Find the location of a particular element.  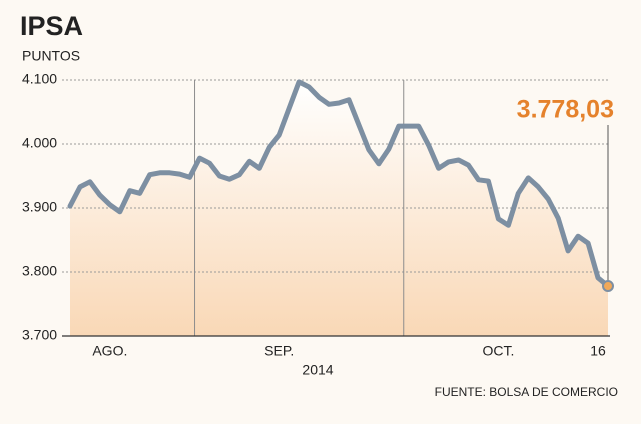

source: FUENTE: BOLSA DE COMERCIO is located at coordinates (526, 392).